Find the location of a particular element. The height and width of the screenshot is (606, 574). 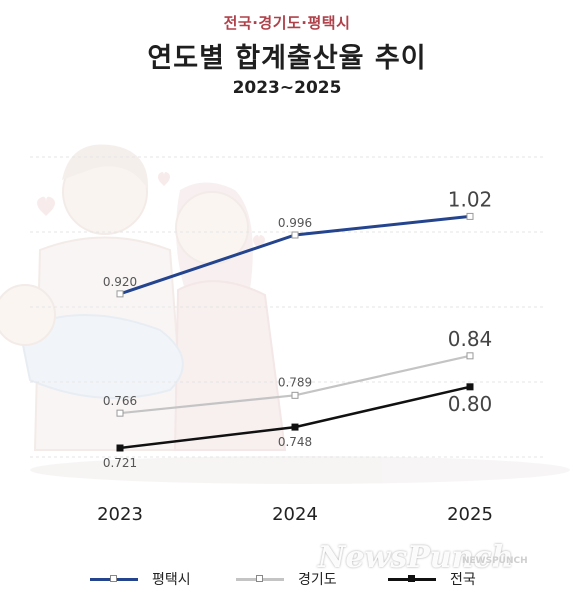

legend: 평택시 경기도 전국 is located at coordinates (287, 579).